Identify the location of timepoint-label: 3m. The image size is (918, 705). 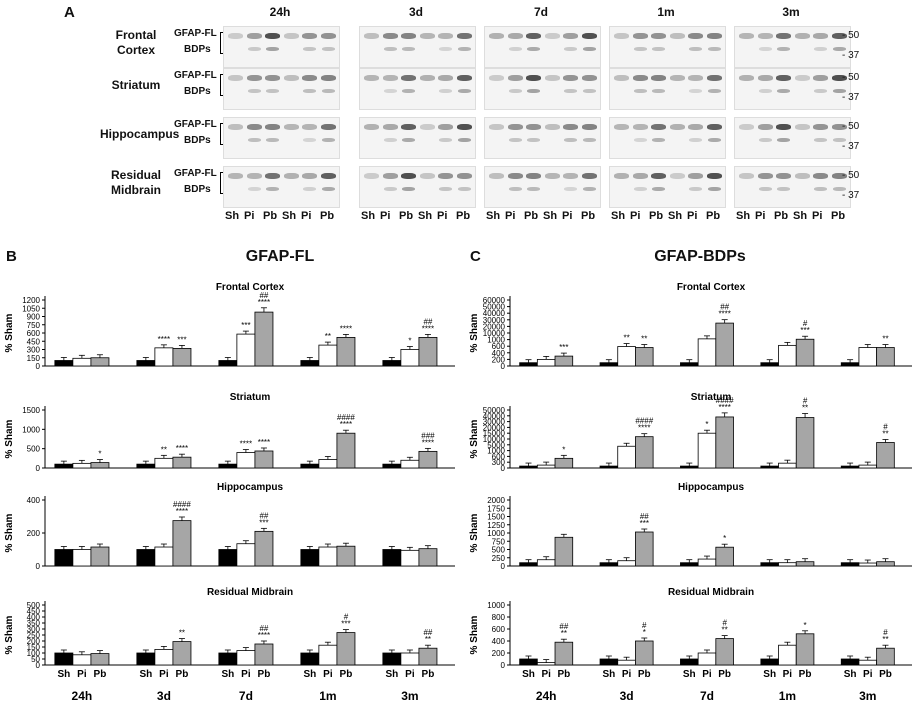
(867, 696).